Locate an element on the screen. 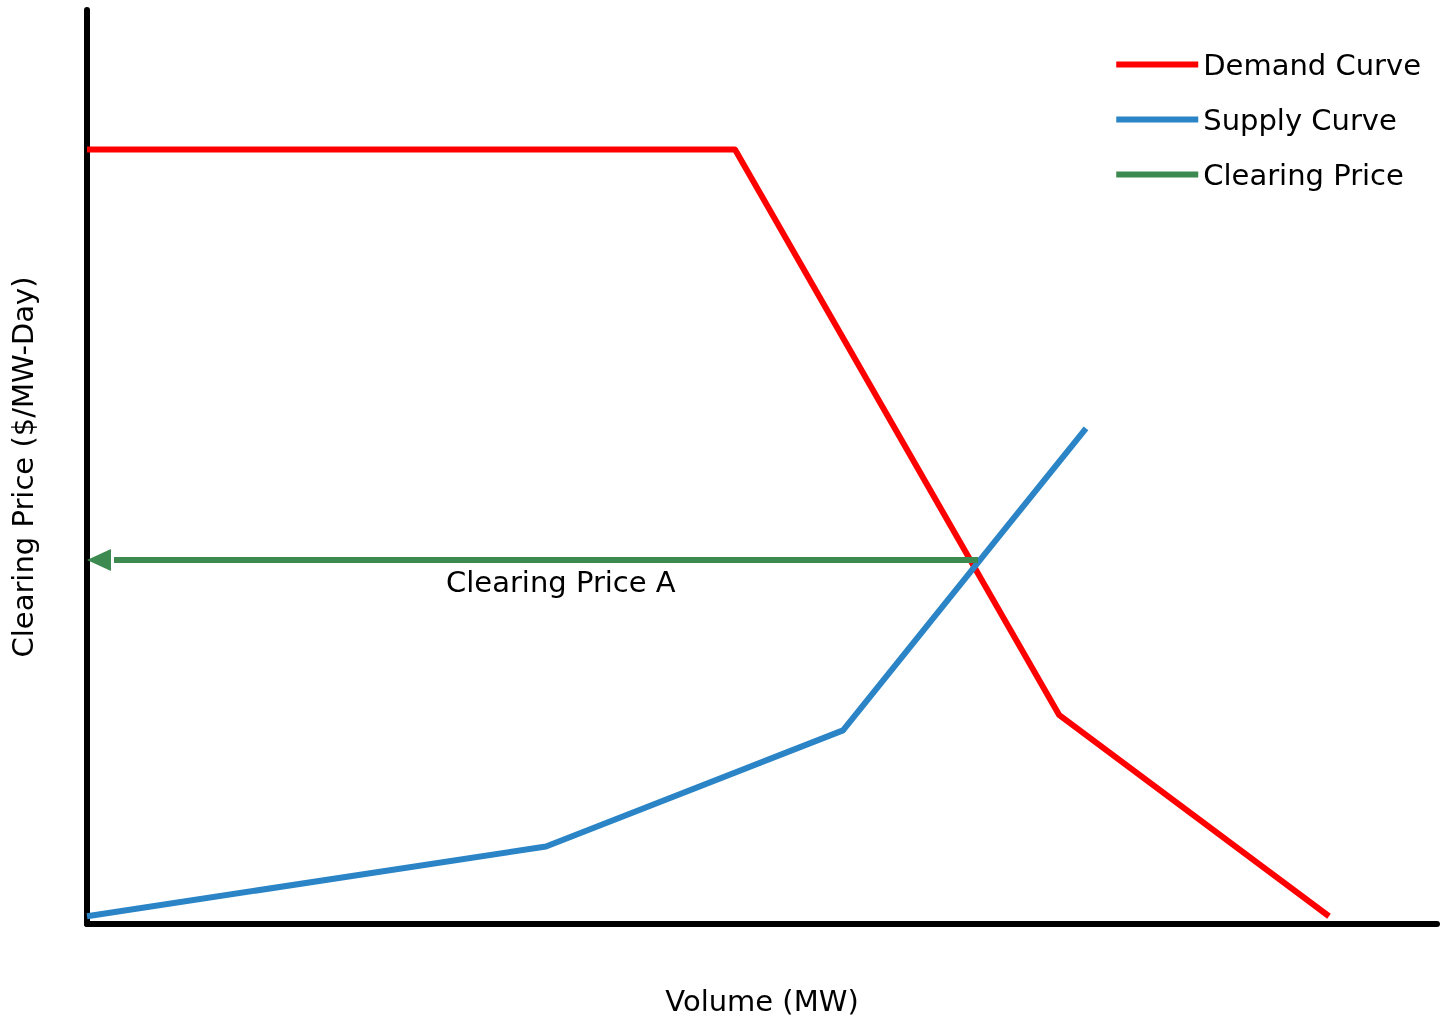 The height and width of the screenshot is (1020, 1456). y-axis-title: Clearing Price ($/MW-Day) is located at coordinates (22, 467).